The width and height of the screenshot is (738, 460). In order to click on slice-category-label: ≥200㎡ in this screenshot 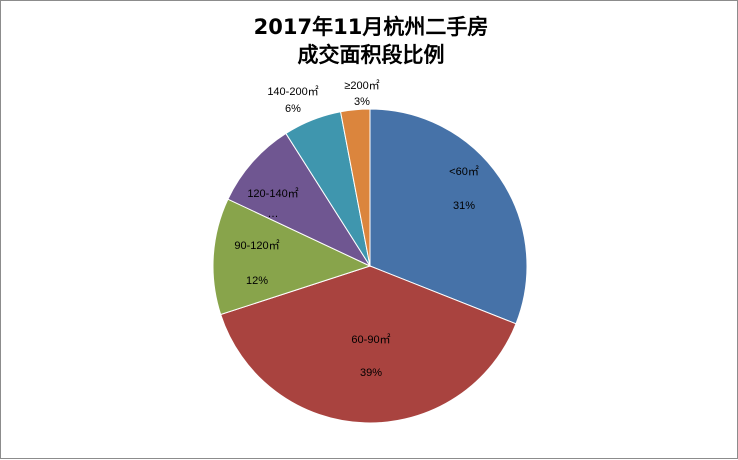, I will do `click(361, 85)`.